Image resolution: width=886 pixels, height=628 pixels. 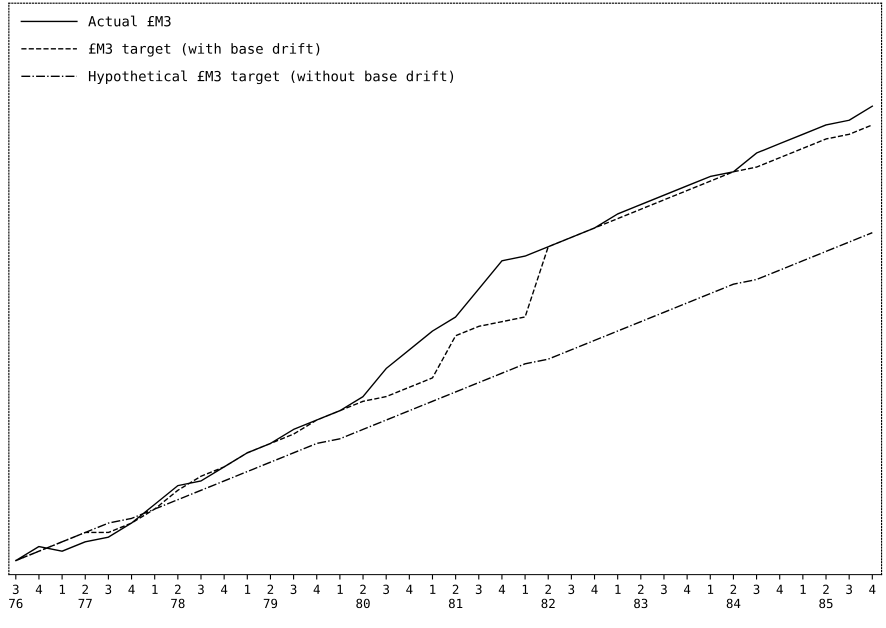 What do you see at coordinates (178, 596) in the screenshot?
I see `x-tick-label: 2 78` at bounding box center [178, 596].